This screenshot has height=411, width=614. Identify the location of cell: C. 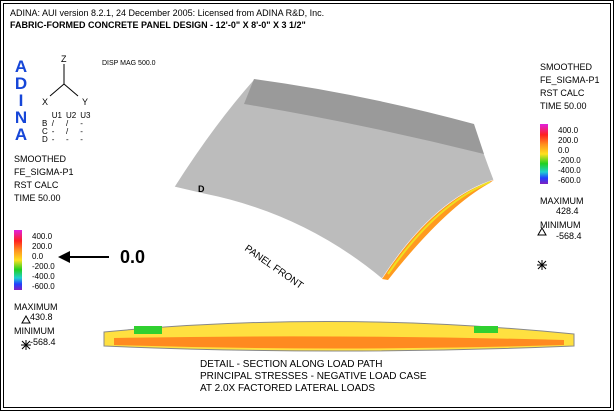
(45, 131).